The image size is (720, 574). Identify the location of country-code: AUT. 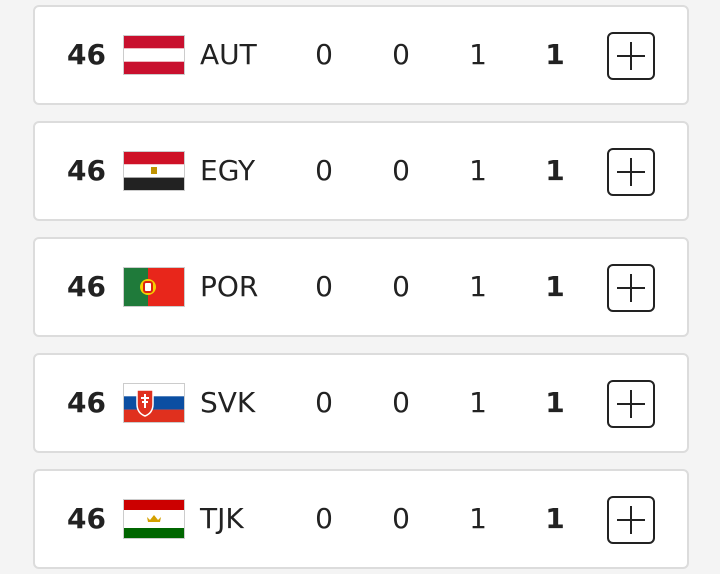
(228, 54).